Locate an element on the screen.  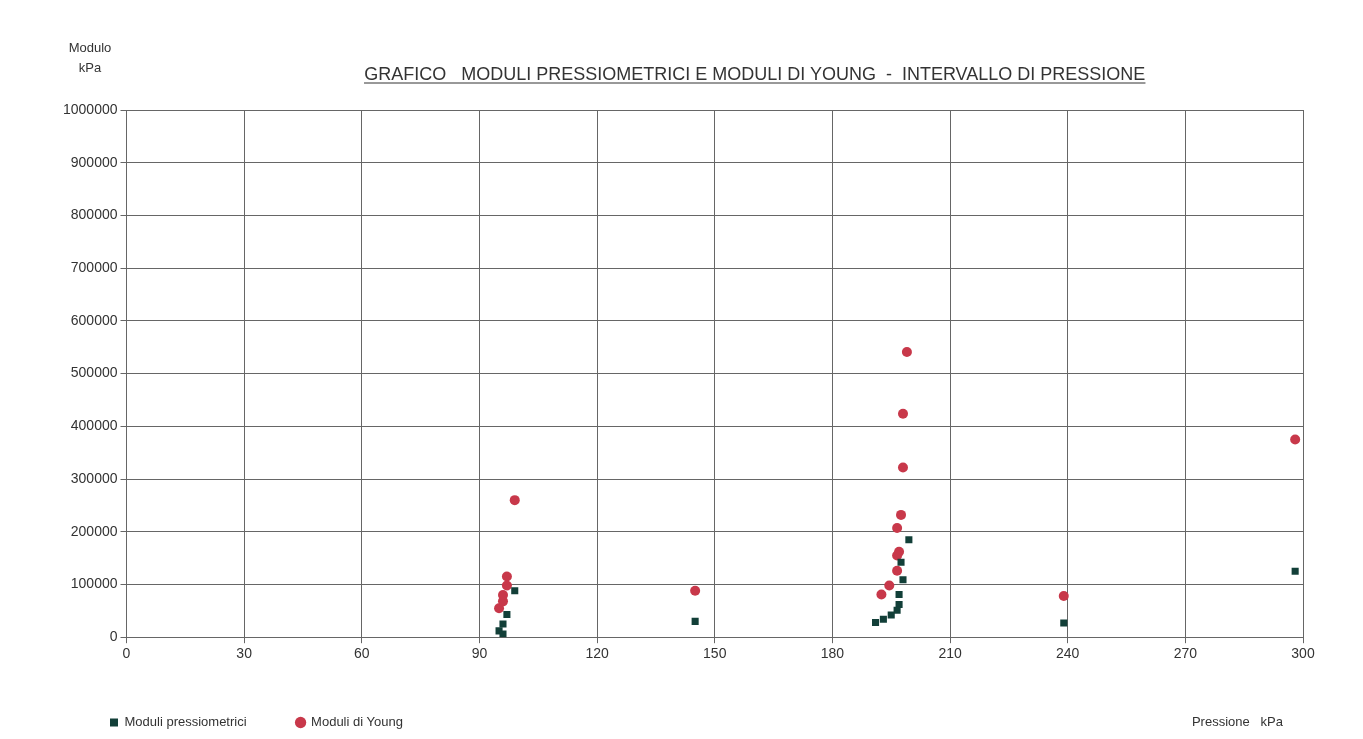
x-tick-label: 90 is located at coordinates (479, 653).